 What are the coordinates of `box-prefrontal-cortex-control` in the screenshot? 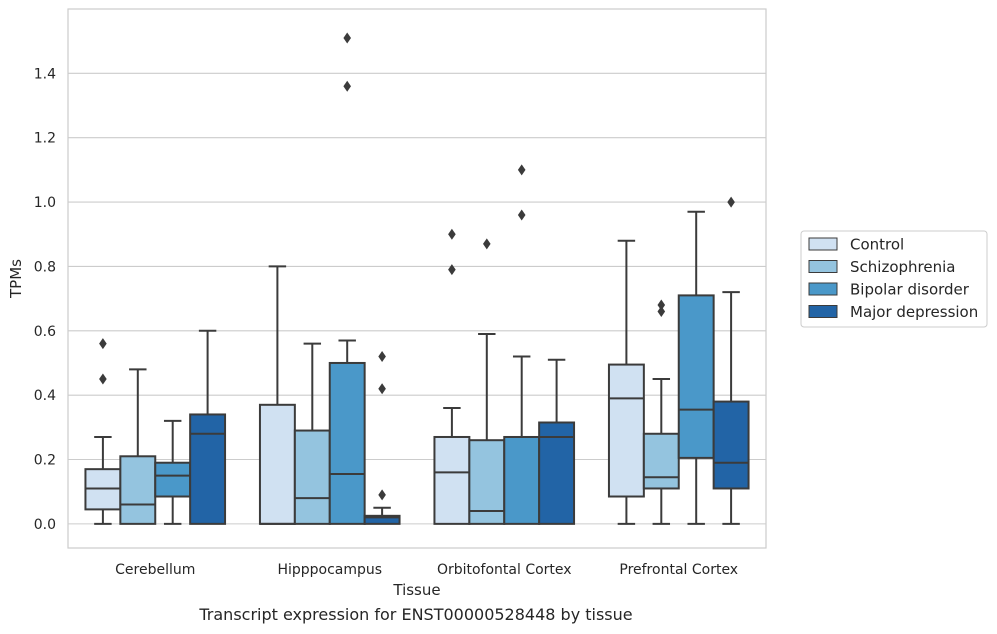 It's located at (626, 382).